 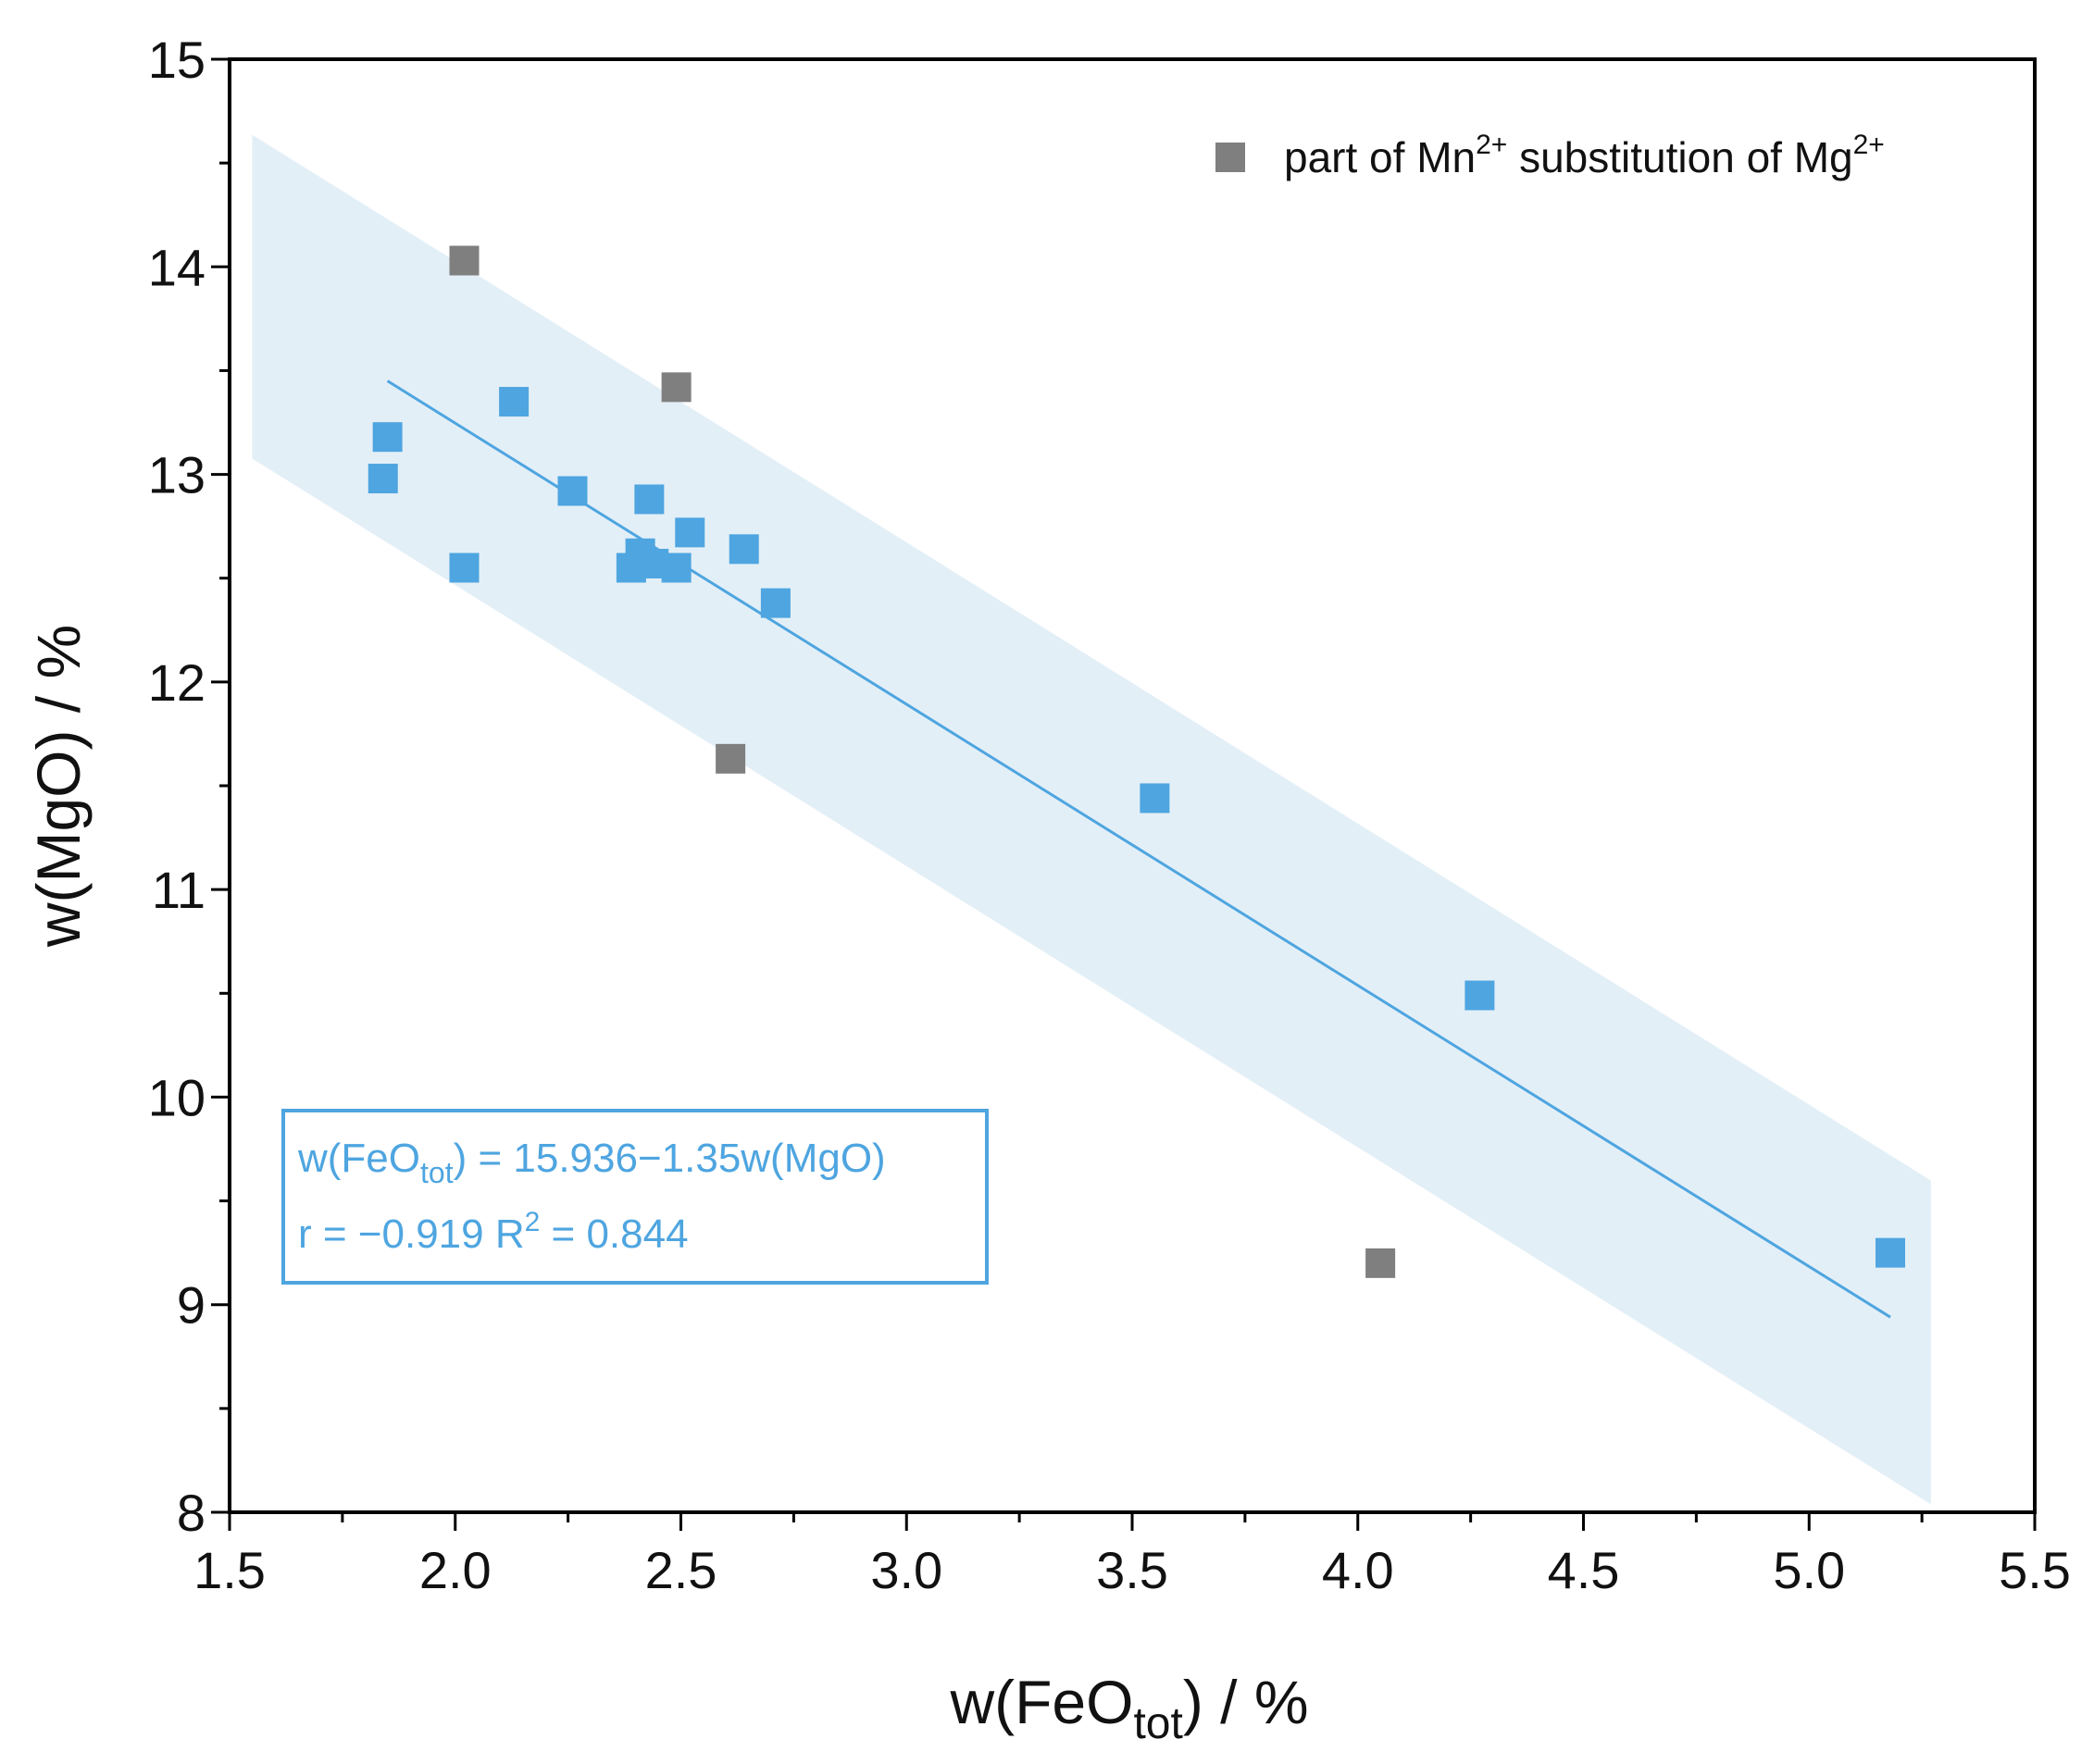 What do you see at coordinates (1246, 1702) in the screenshot?
I see `x-axis-title-tail: ) / %` at bounding box center [1246, 1702].